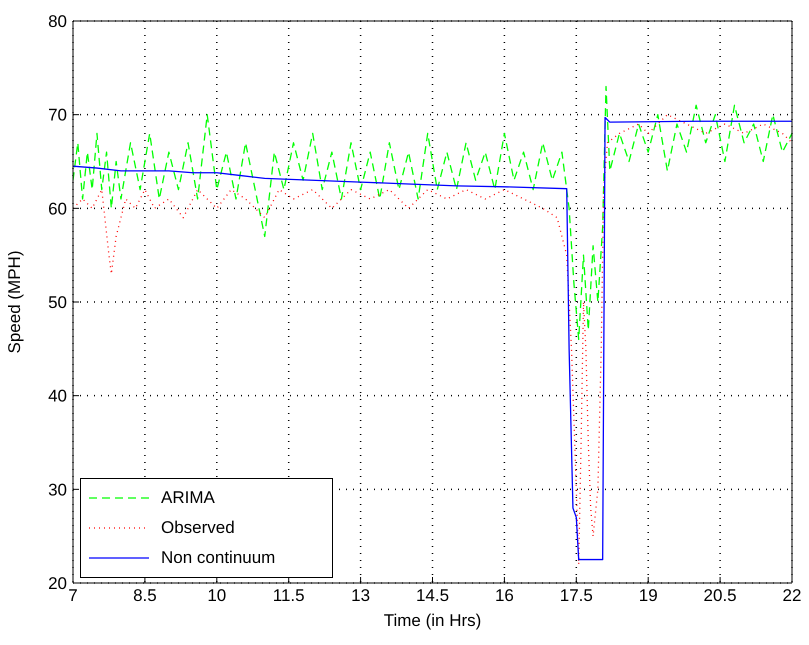  I want to click on x-tick-label: 10, so click(216, 596).